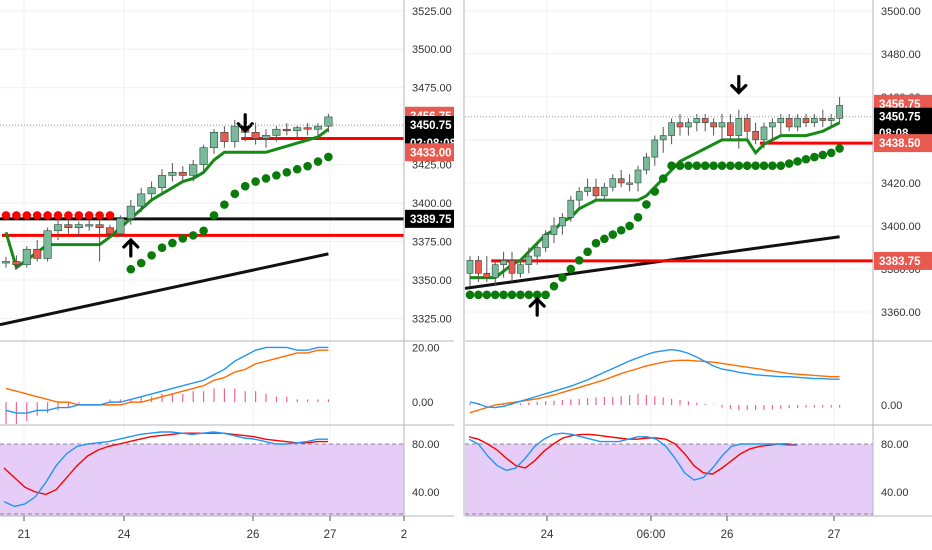 This screenshot has width=932, height=550. I want to click on stoch-d-line, so click(633, 454).